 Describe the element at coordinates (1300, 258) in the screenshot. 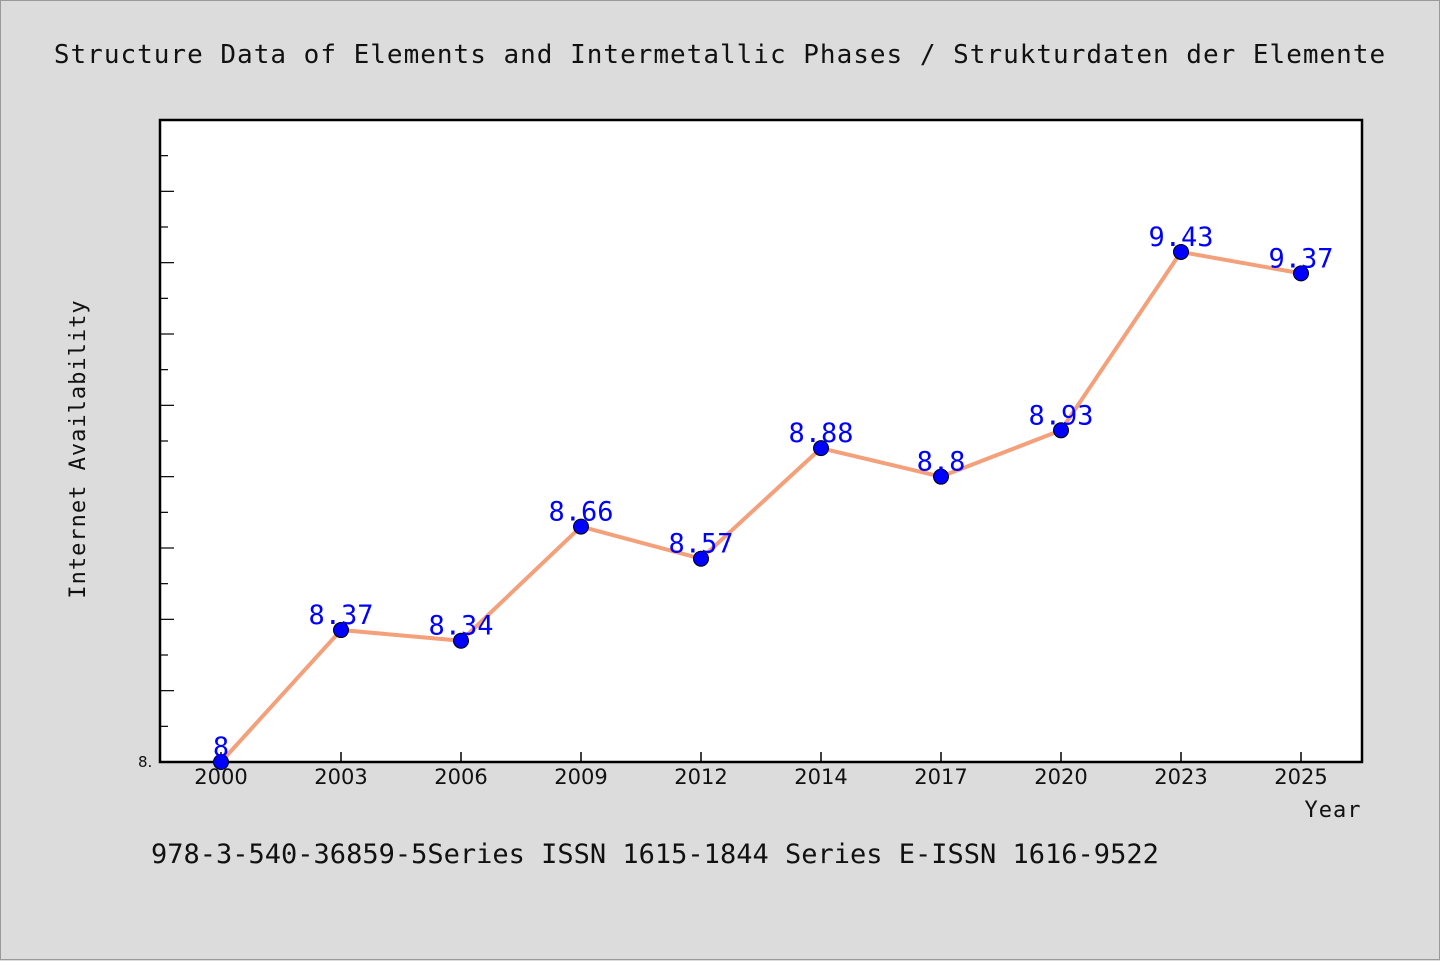

I see `data-label: 9.37` at that location.